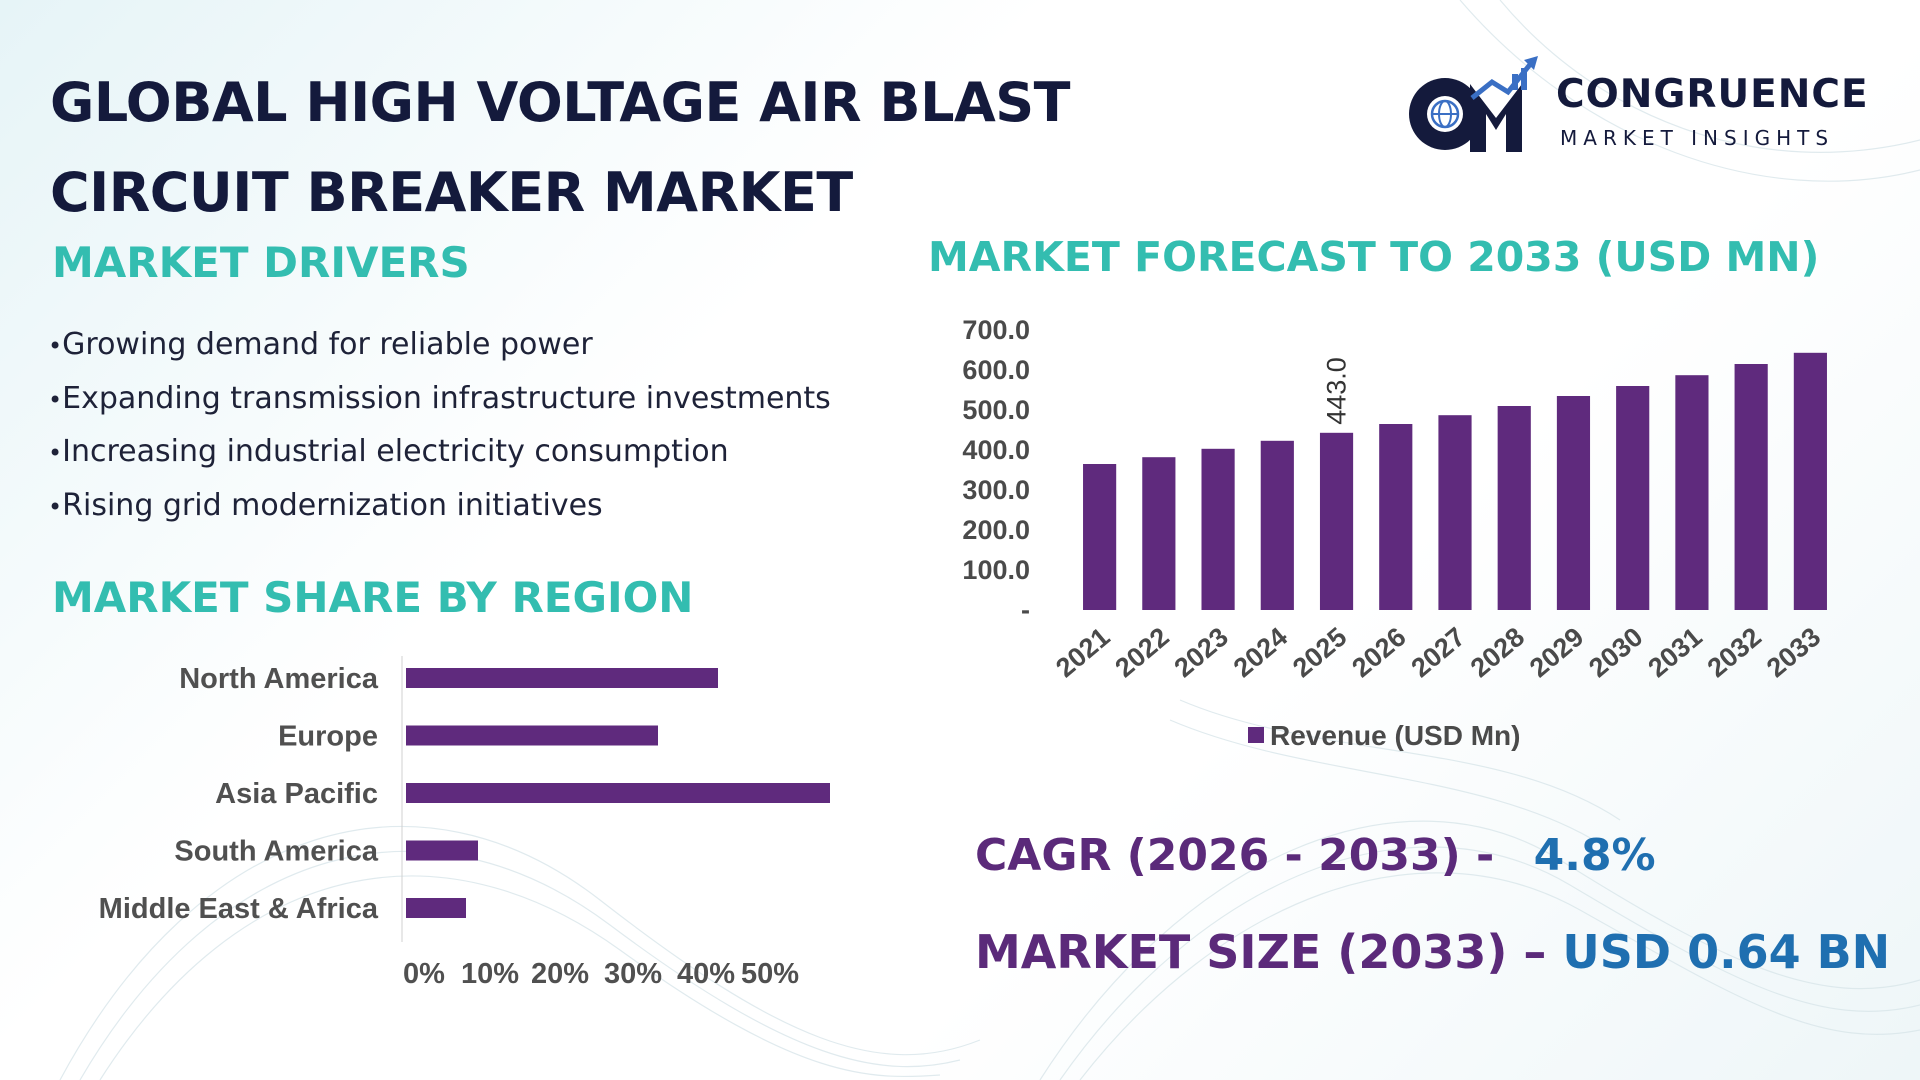 The width and height of the screenshot is (1920, 1080). I want to click on region-label: Asia Pacific, so click(296, 794).